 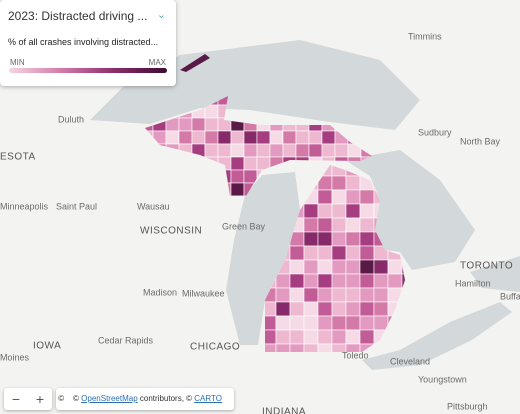 I want to click on zoom-in: +, so click(x=40, y=399).